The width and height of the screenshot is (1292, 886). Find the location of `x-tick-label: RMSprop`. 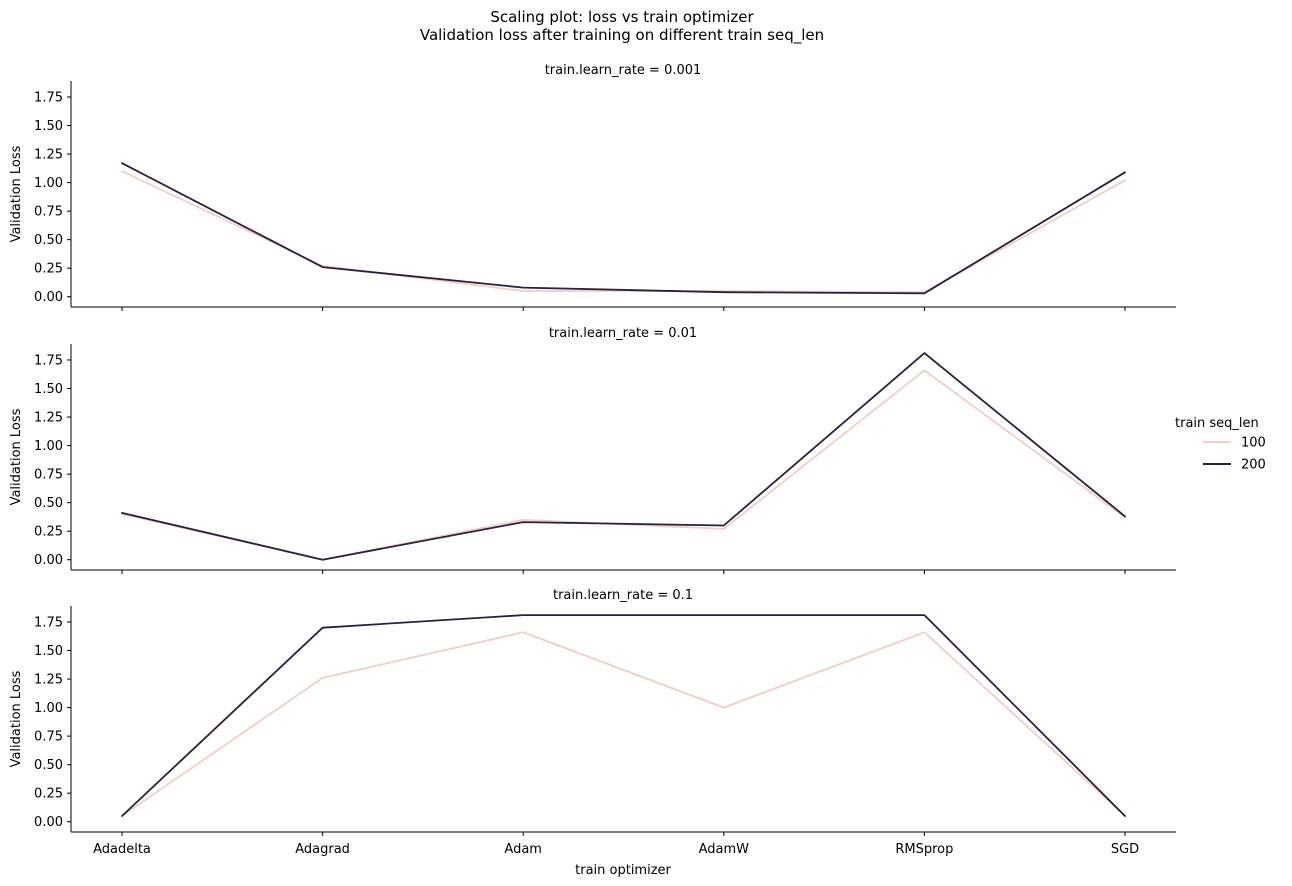

x-tick-label: RMSprop is located at coordinates (924, 849).